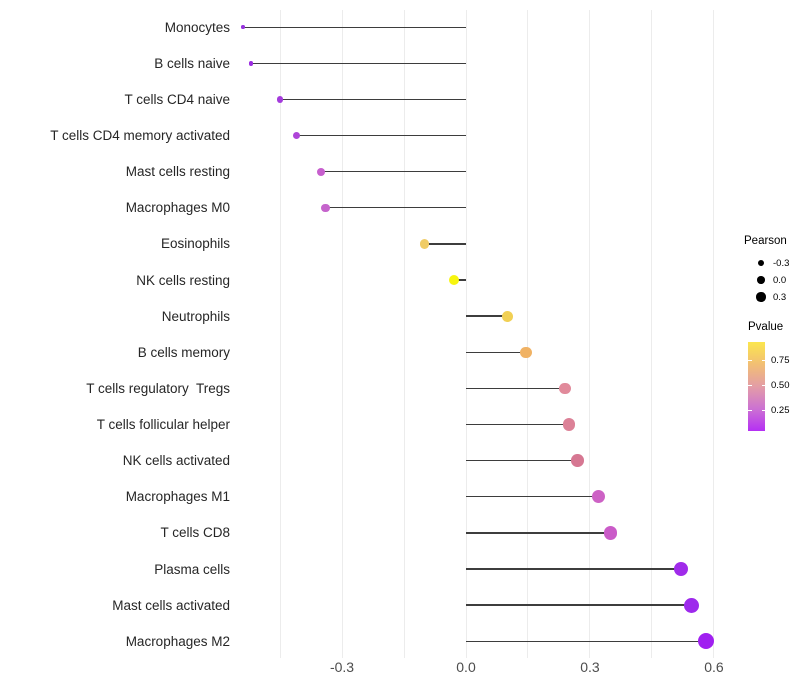  I want to click on y-axis-label: Mast cells activated, so click(171, 605).